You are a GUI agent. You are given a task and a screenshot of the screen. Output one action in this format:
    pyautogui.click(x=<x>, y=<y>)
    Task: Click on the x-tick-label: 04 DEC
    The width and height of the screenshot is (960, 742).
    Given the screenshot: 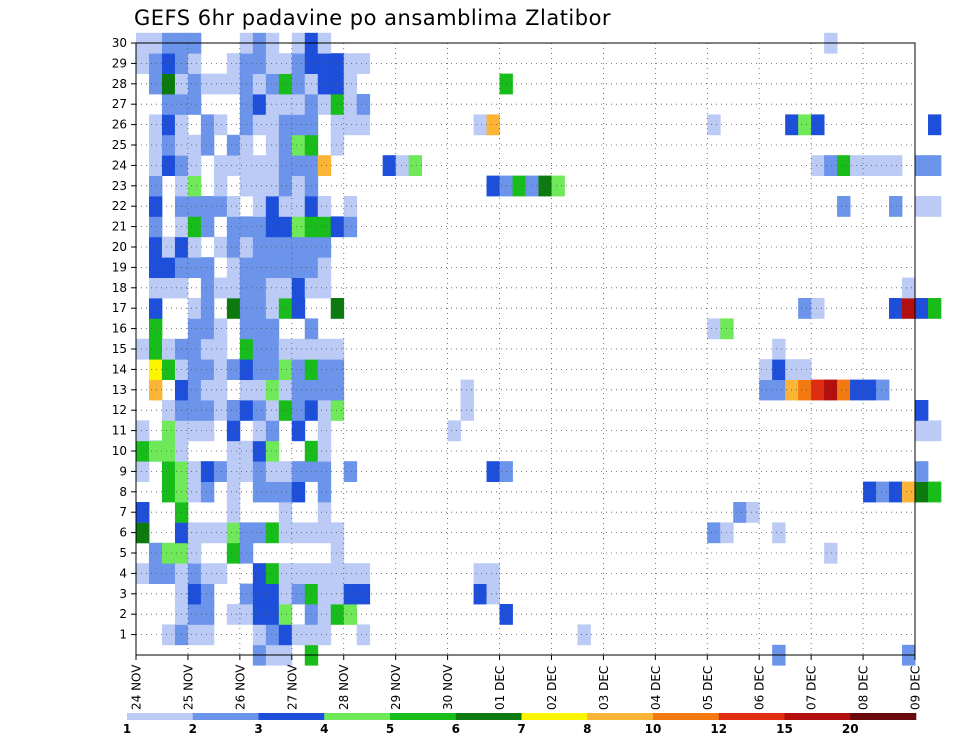 What is the action you would take?
    pyautogui.click(x=656, y=688)
    